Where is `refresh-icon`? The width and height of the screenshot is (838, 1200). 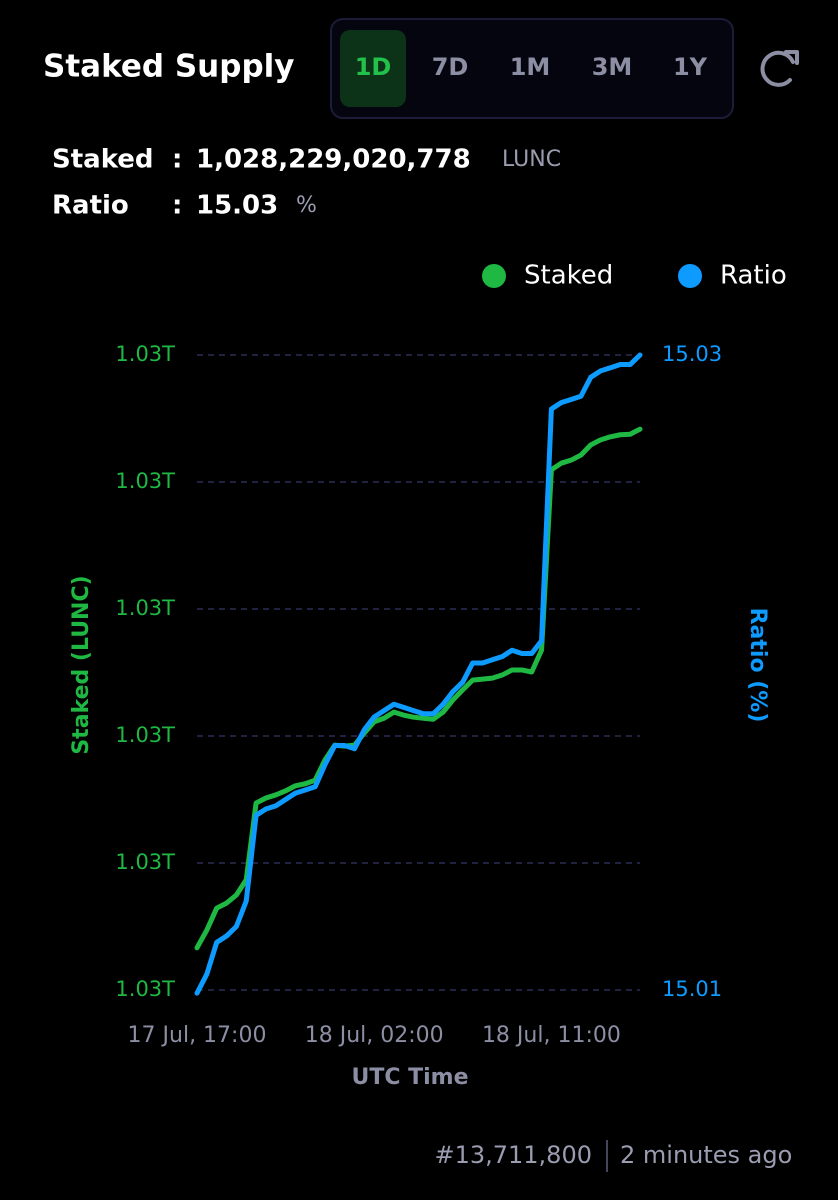 refresh-icon is located at coordinates (777, 68).